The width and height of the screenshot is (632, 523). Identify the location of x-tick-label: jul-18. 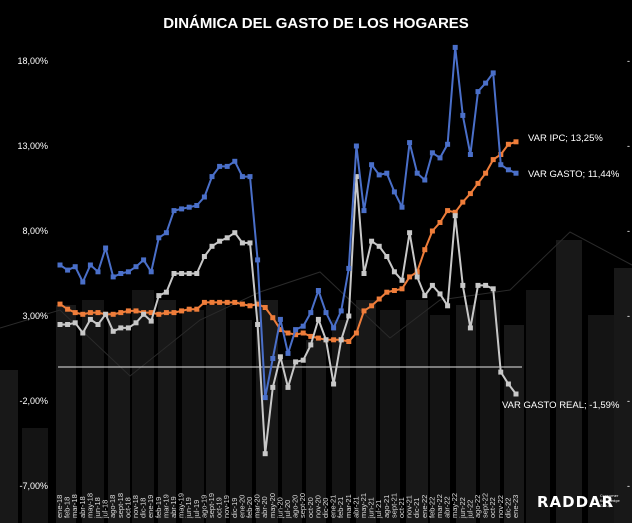
(105, 509).